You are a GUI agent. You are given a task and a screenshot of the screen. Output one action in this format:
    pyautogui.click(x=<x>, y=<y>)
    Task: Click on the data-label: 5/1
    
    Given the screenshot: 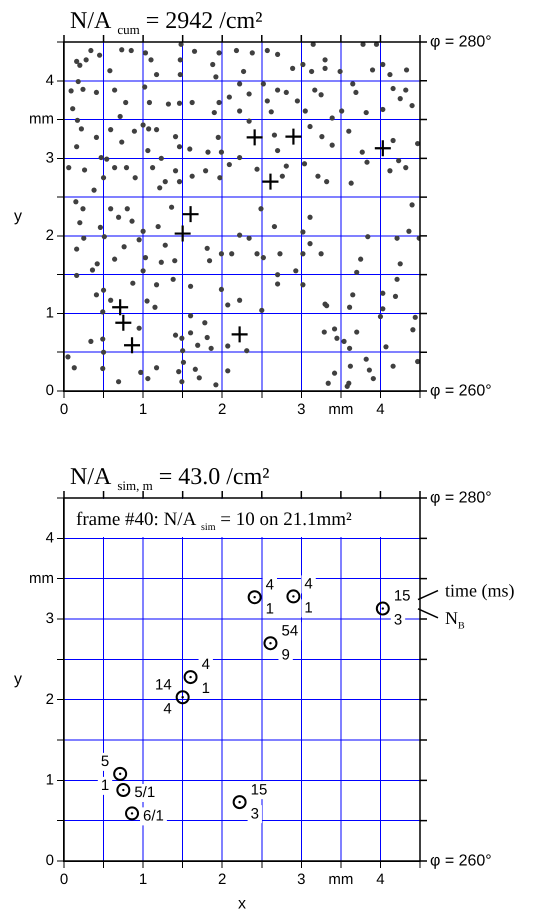 What is the action you would take?
    pyautogui.click(x=145, y=793)
    